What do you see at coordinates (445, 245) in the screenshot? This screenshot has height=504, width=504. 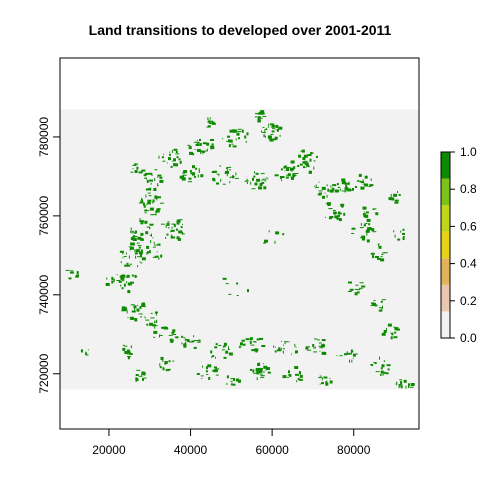 I see `colorbar-bands` at bounding box center [445, 245].